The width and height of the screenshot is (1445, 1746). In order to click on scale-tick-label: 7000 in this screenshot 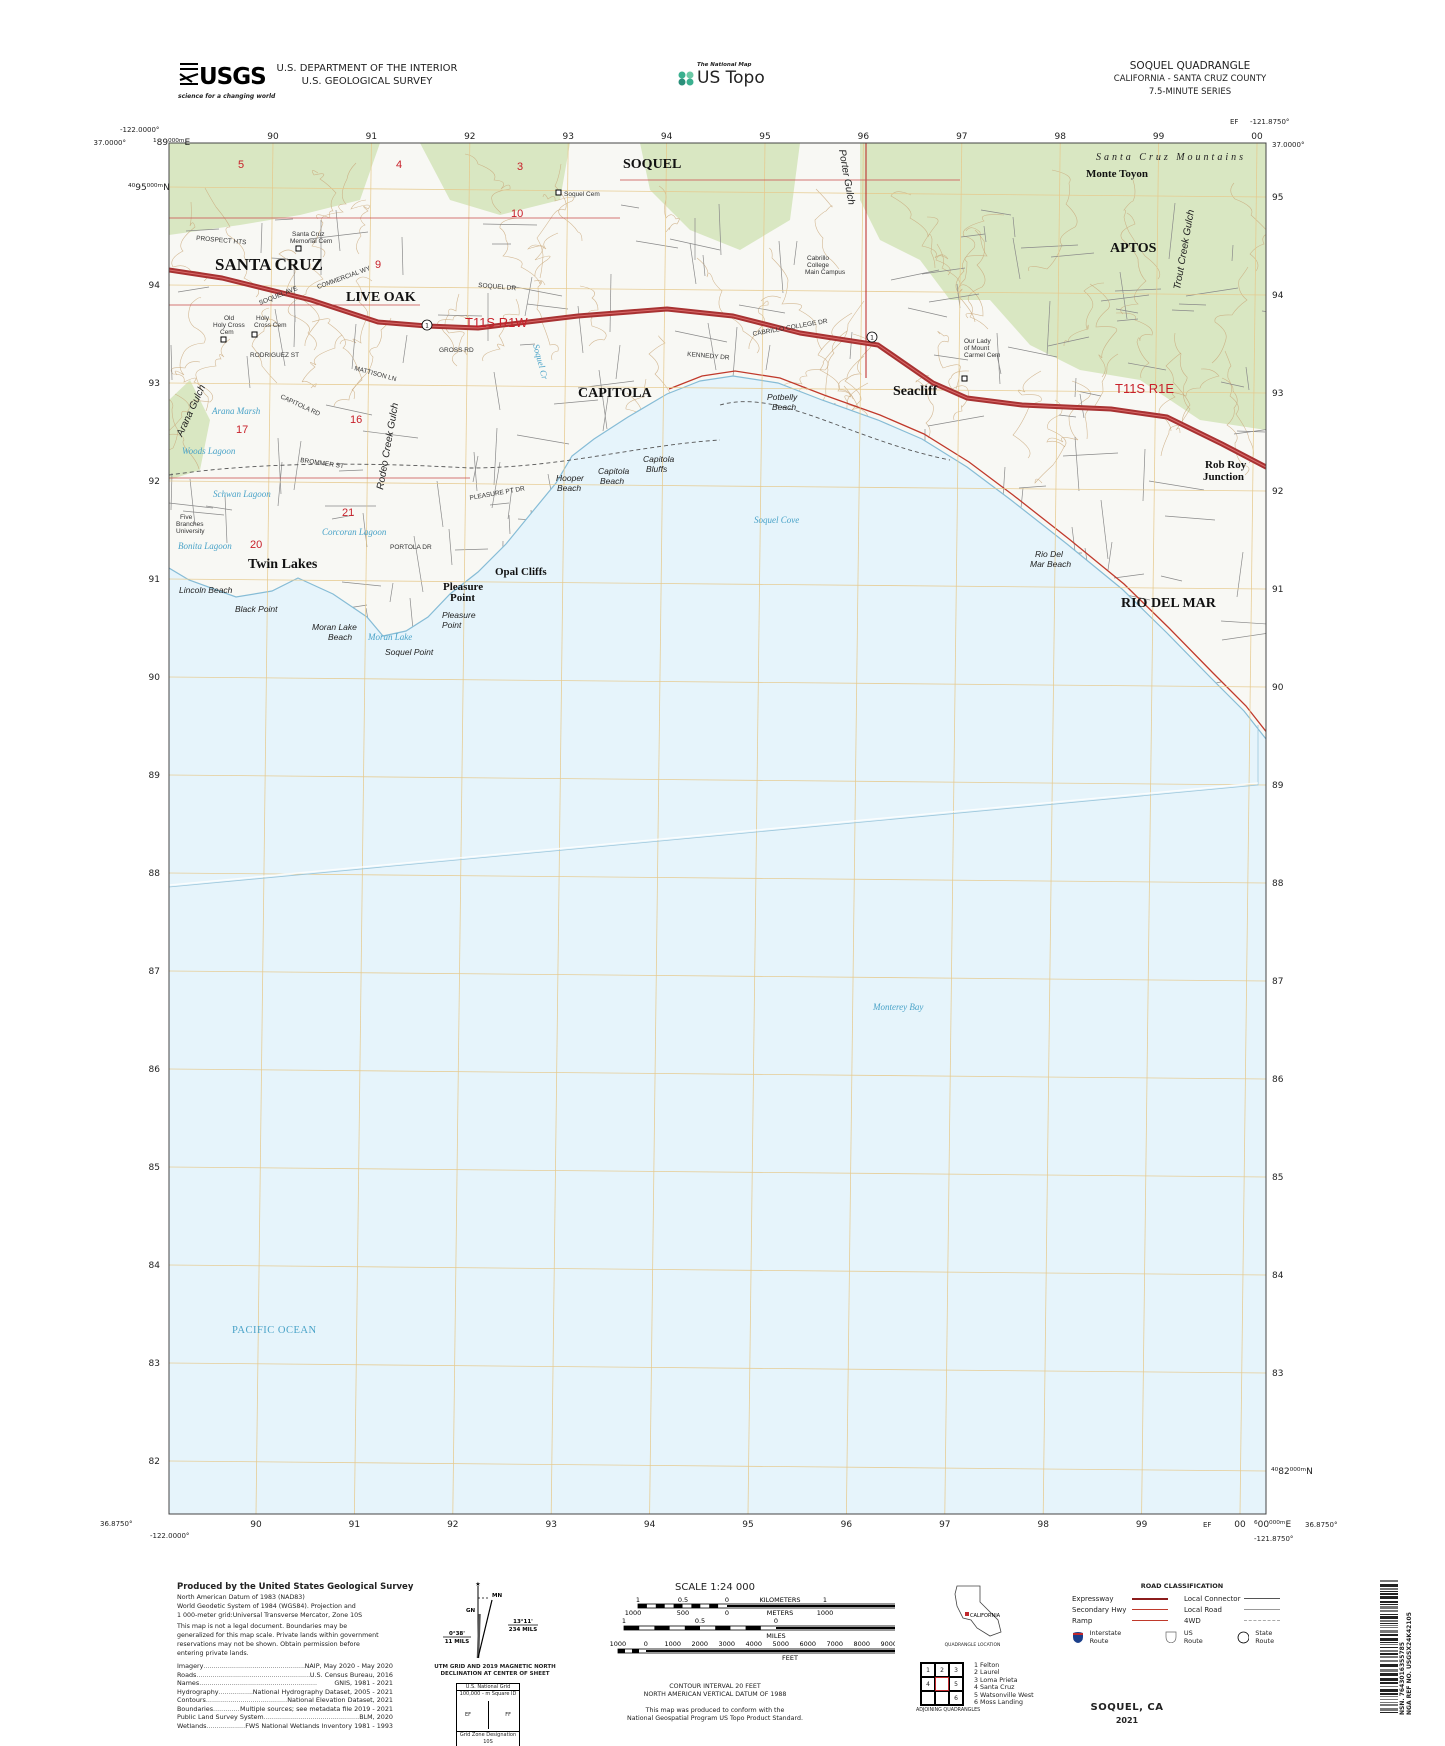, I will do `click(835, 1644)`.